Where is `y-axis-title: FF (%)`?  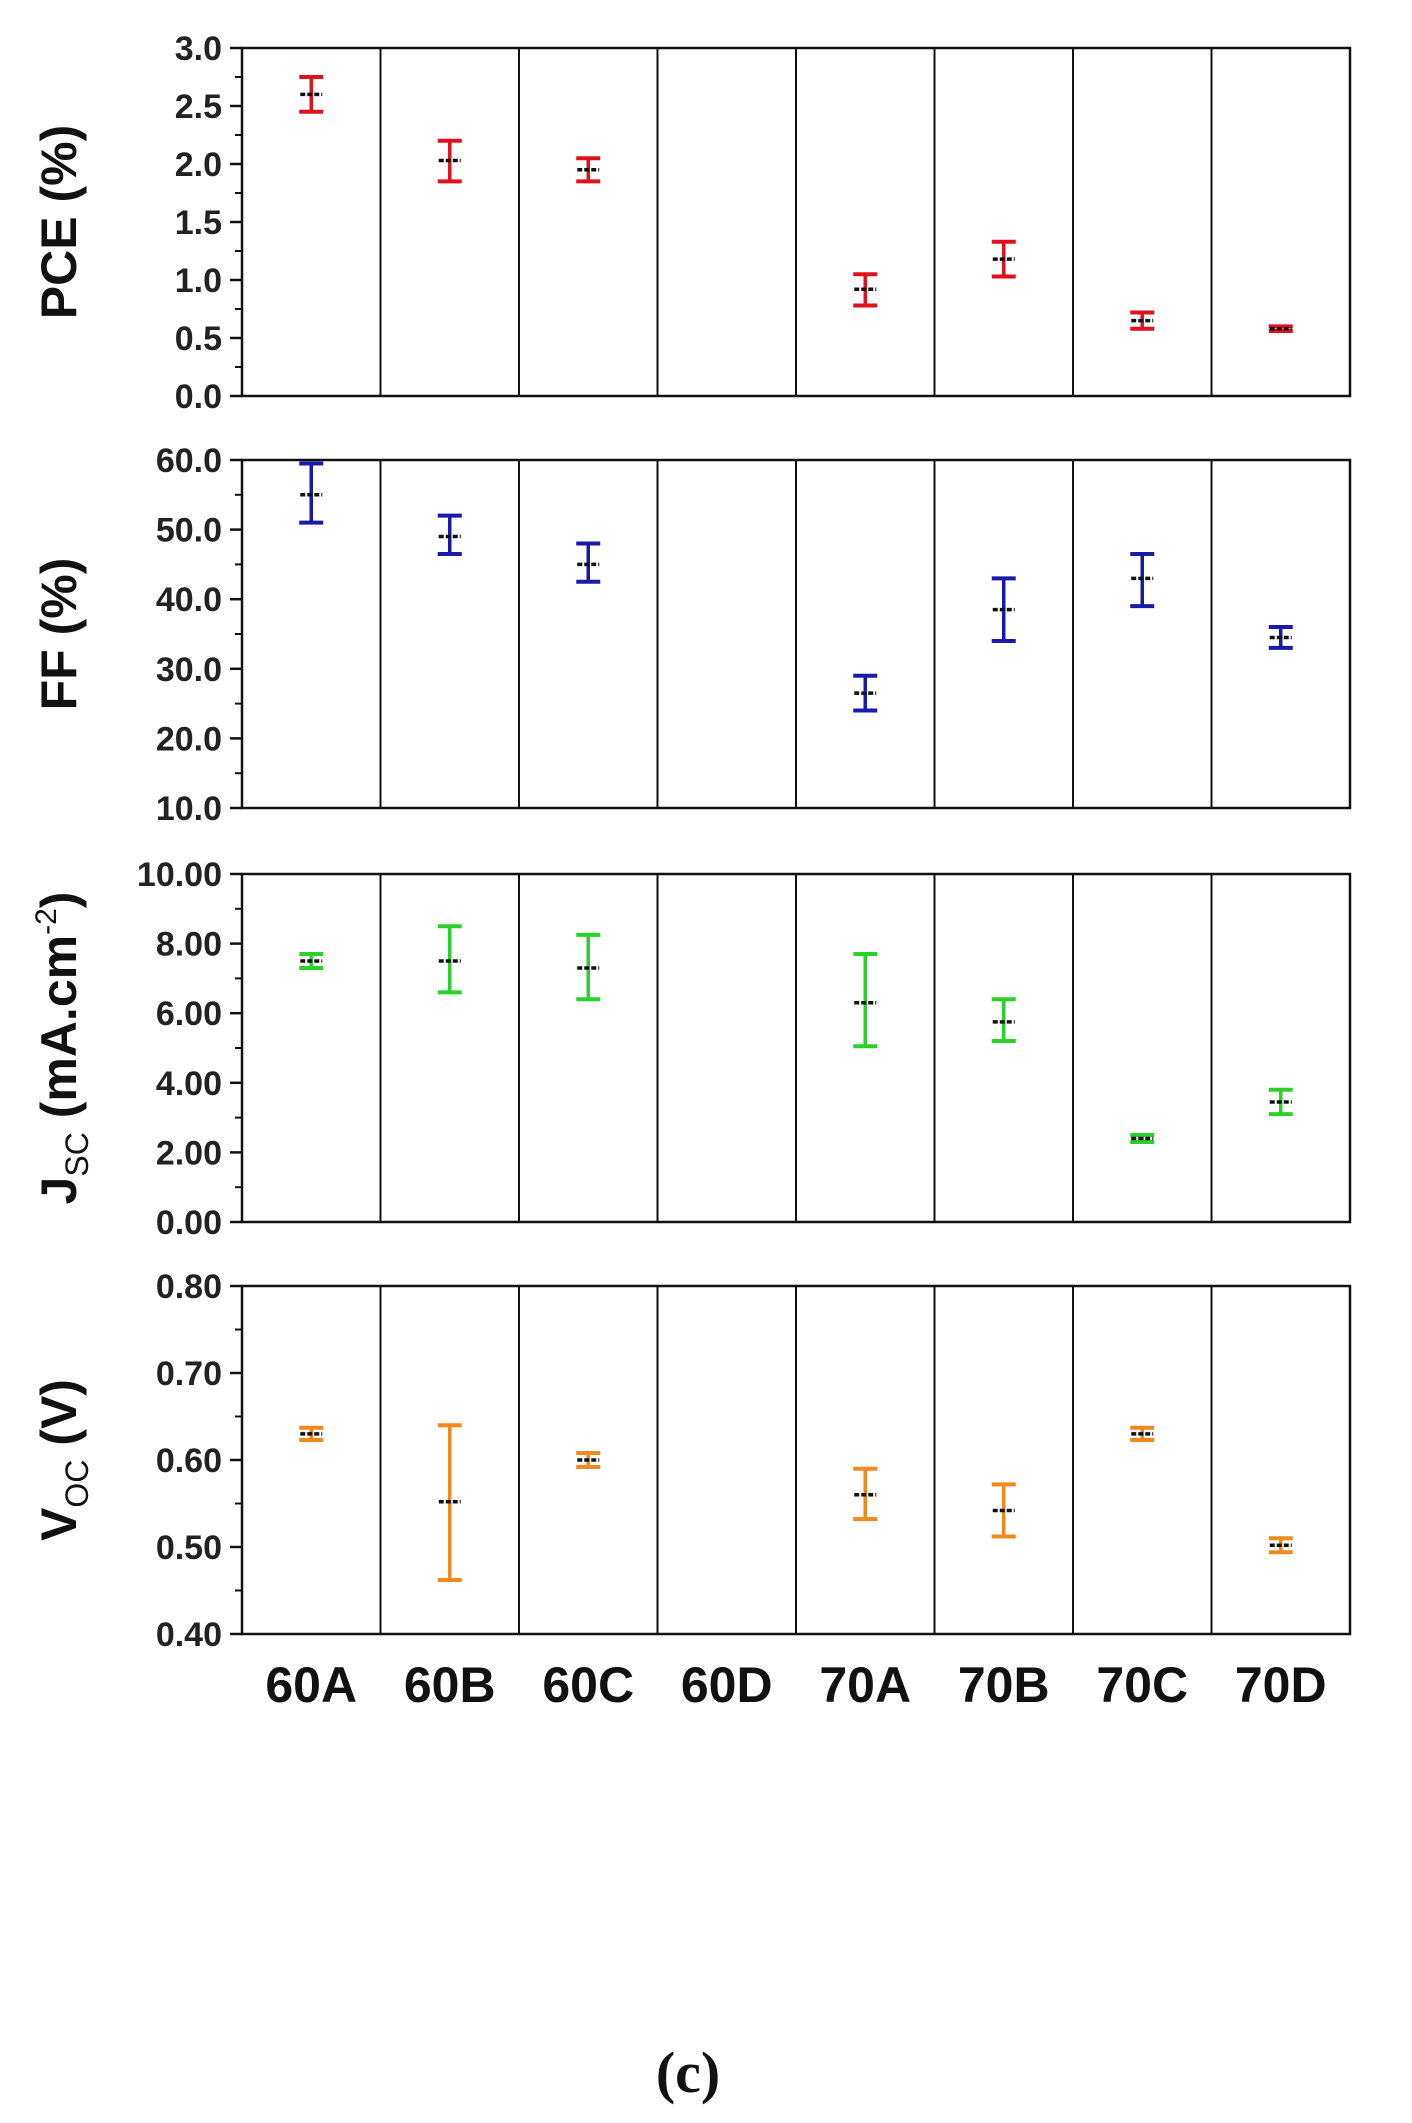 y-axis-title: FF (%) is located at coordinates (59, 634).